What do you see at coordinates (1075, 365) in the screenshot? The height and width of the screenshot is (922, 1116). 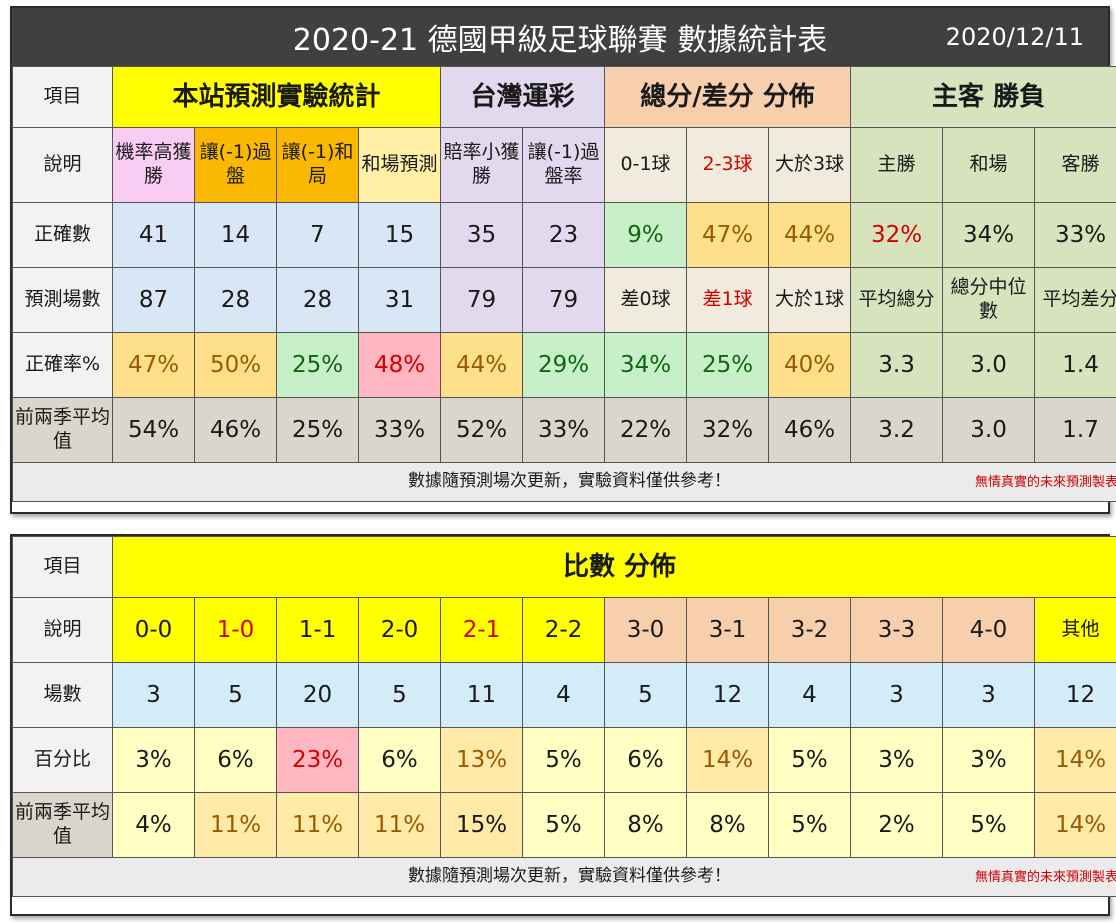 I see `table-cell: 1.4` at bounding box center [1075, 365].